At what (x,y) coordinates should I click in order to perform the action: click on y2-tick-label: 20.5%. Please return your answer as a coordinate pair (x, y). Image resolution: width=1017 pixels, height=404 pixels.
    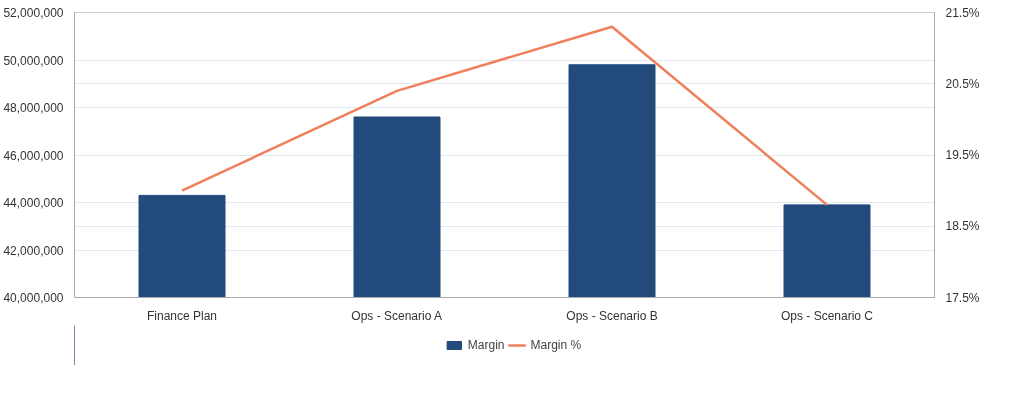
    Looking at the image, I should click on (962, 83).